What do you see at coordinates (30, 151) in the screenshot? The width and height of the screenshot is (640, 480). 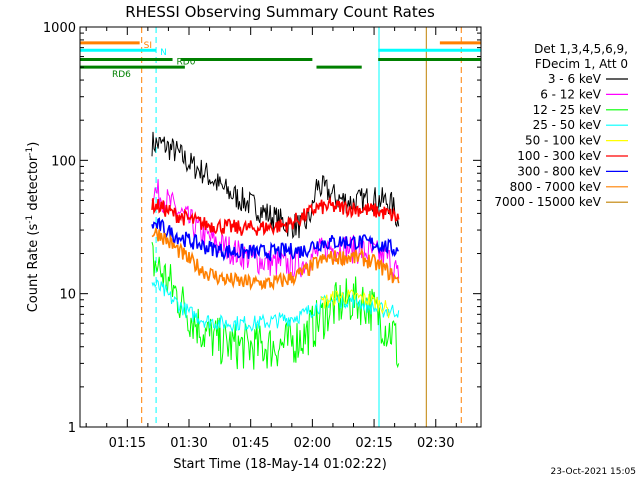 I see `y-axis-label-sup2: -1` at bounding box center [30, 151].